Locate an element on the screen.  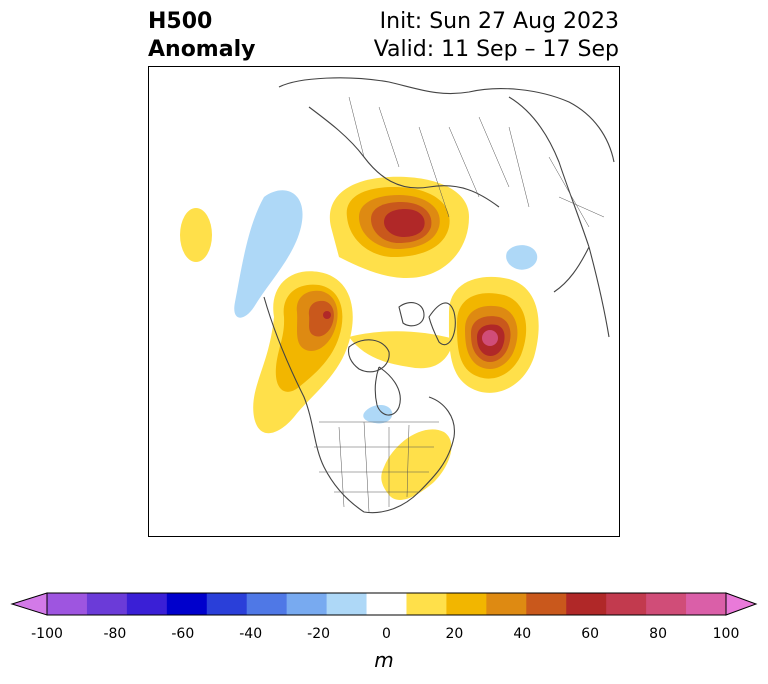
map-title-left: H500 Anomaly is located at coordinates (201, 36).